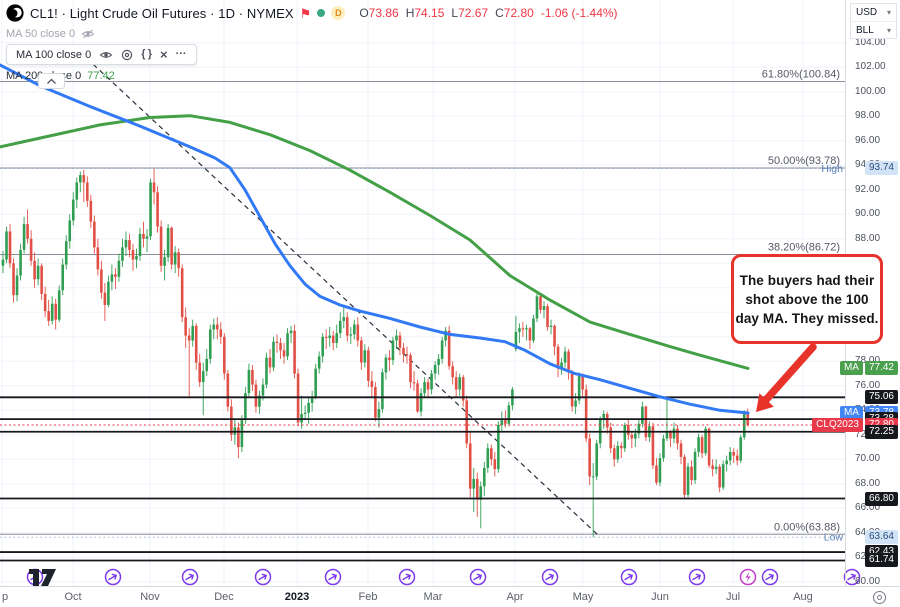 Image resolution: width=900 pixels, height=607 pixels. I want to click on time-axis: p Oct Nov Dec 2023 Feb Mar Apr May Jun Jul Aug, so click(450, 596).